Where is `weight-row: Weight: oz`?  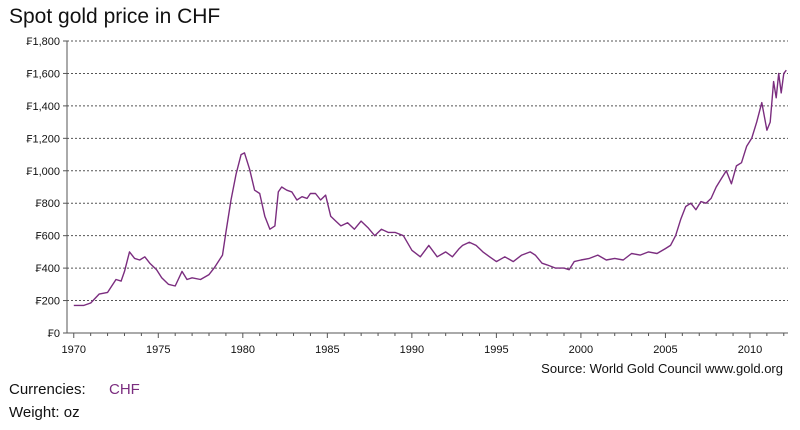
weight-row: Weight: oz is located at coordinates (44, 412).